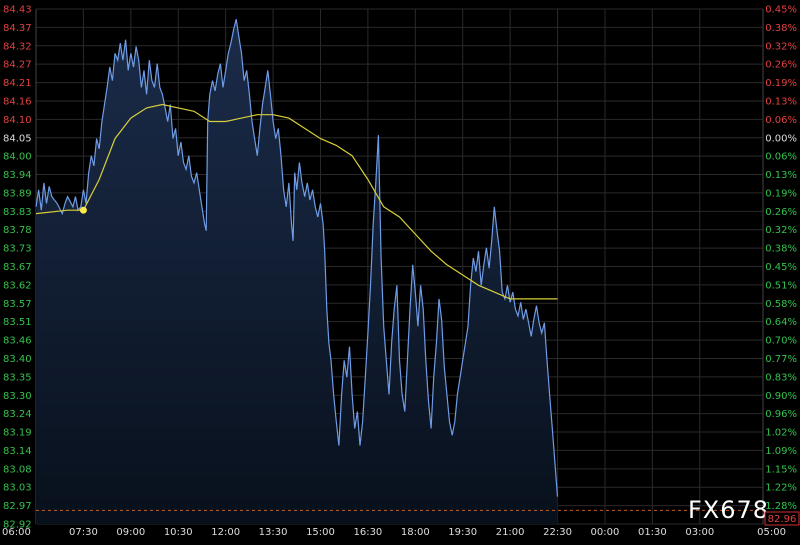  What do you see at coordinates (17, 396) in the screenshot?
I see `y-tick-label-left: 83.30` at bounding box center [17, 396].